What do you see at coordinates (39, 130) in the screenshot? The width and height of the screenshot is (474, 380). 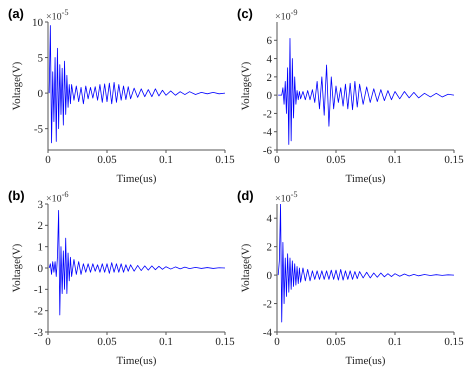 I see `y-tick-label: -5` at bounding box center [39, 130].